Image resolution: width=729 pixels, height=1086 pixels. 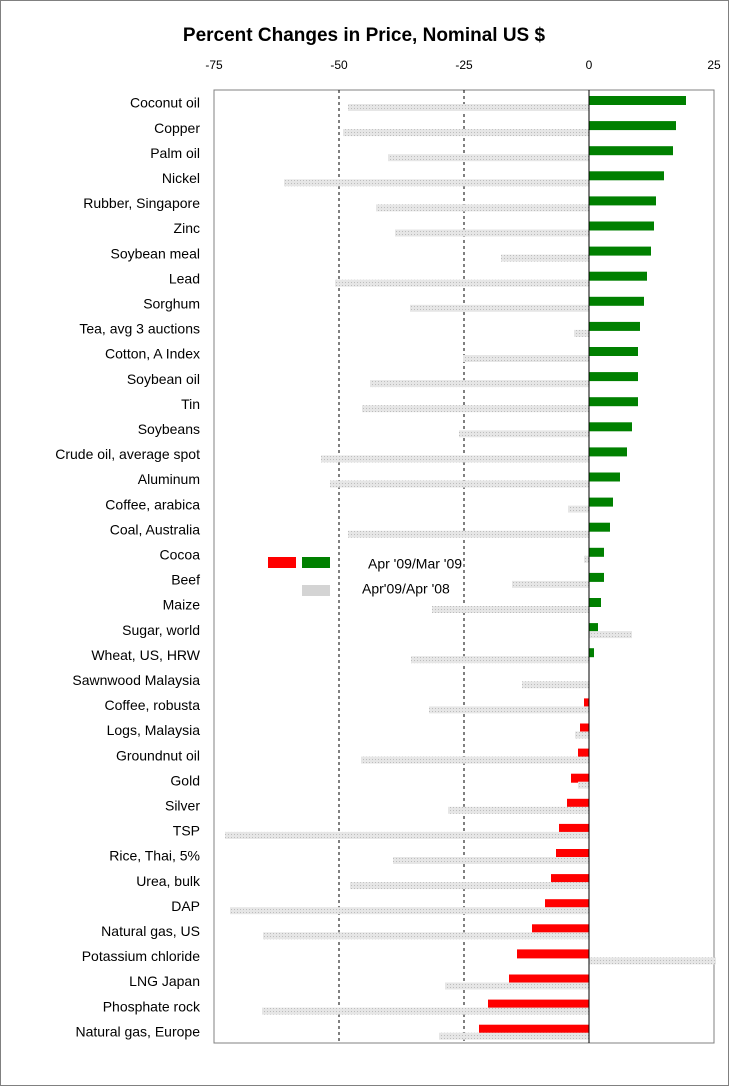 What do you see at coordinates (163, 379) in the screenshot?
I see `category-label: Soybean oil` at bounding box center [163, 379].